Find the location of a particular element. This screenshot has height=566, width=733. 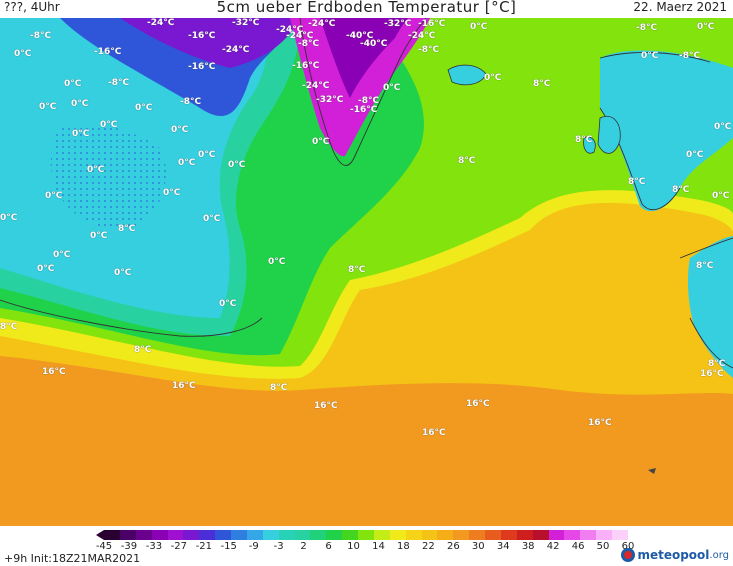

iceland-island is located at coordinates (467, 75).